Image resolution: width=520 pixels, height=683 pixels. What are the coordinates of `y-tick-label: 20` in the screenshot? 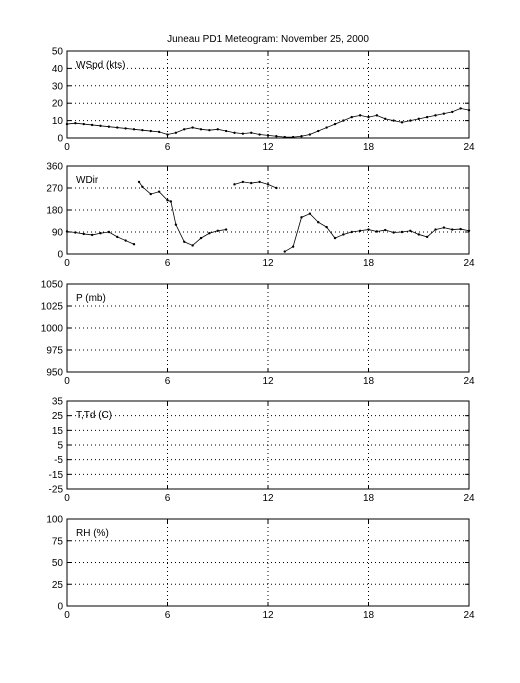 It's located at (58, 104).